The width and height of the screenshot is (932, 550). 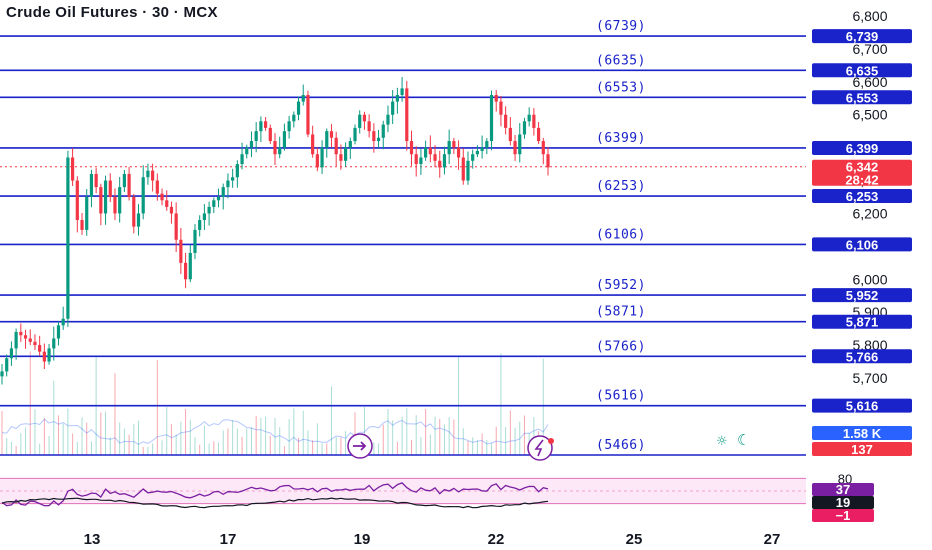 I want to click on rsi-value-tag-text: 37, so click(x=843, y=489).